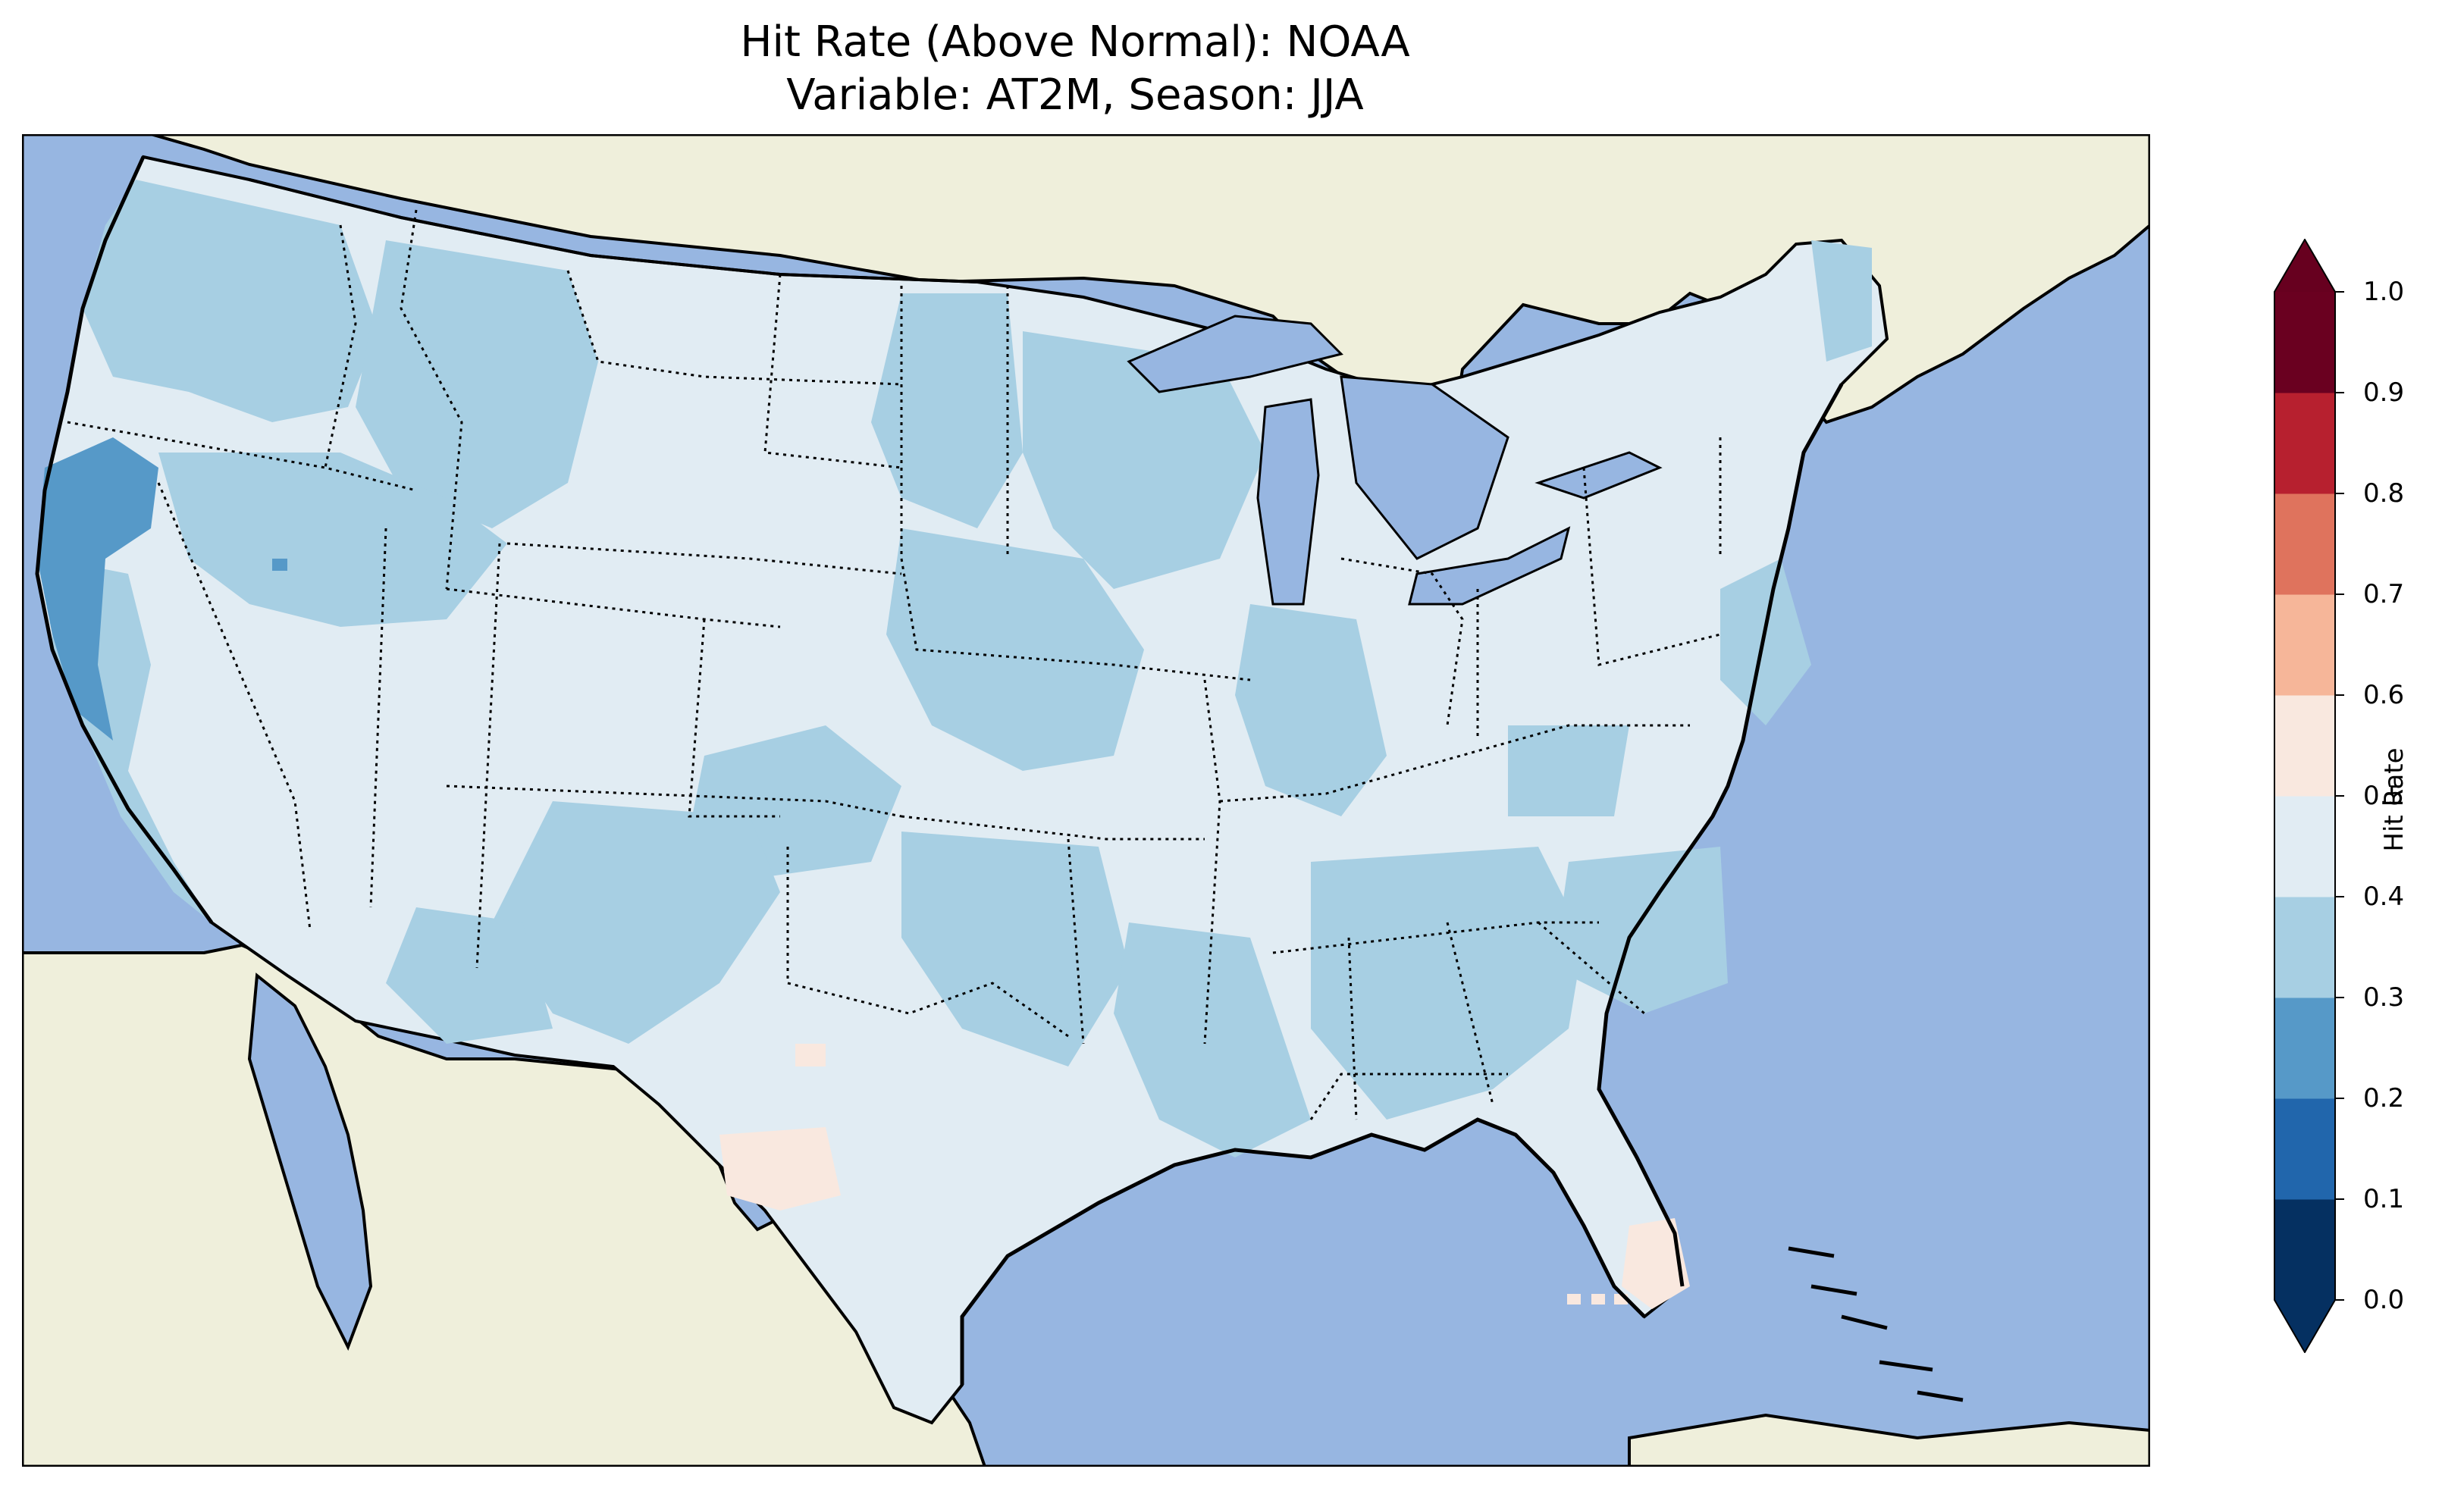 The image size is (2464, 1494). I want to click on bahamas-islands, so click(1876, 1324).